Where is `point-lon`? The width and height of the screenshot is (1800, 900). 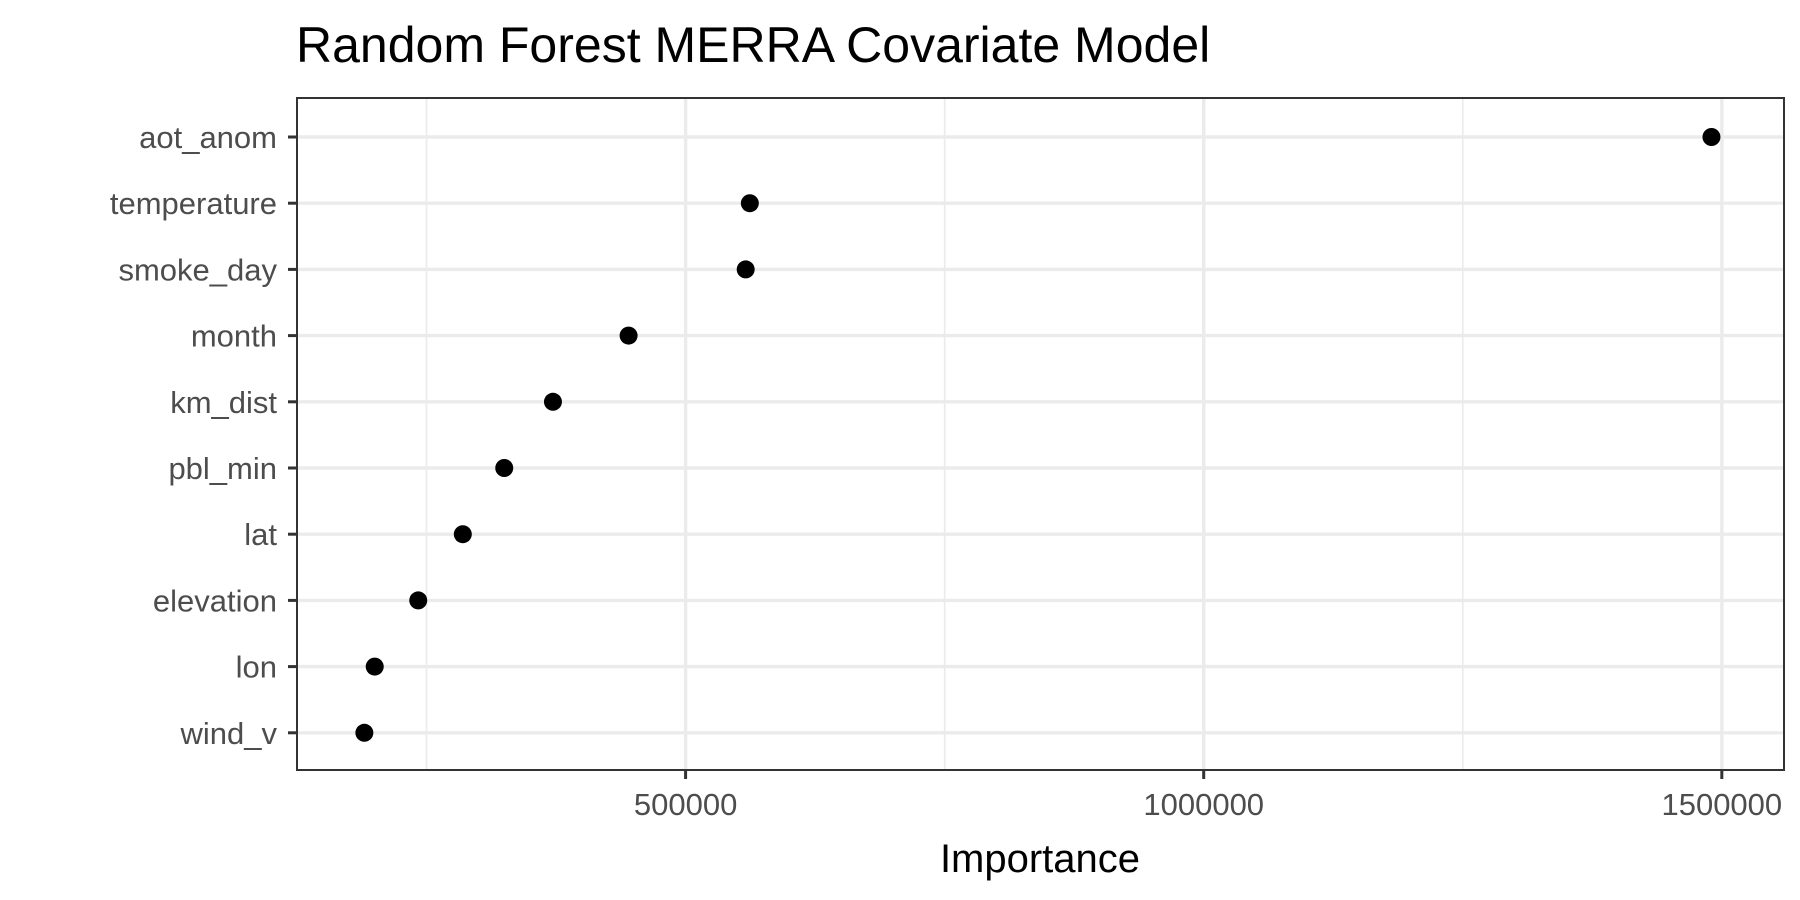 point-lon is located at coordinates (374, 666).